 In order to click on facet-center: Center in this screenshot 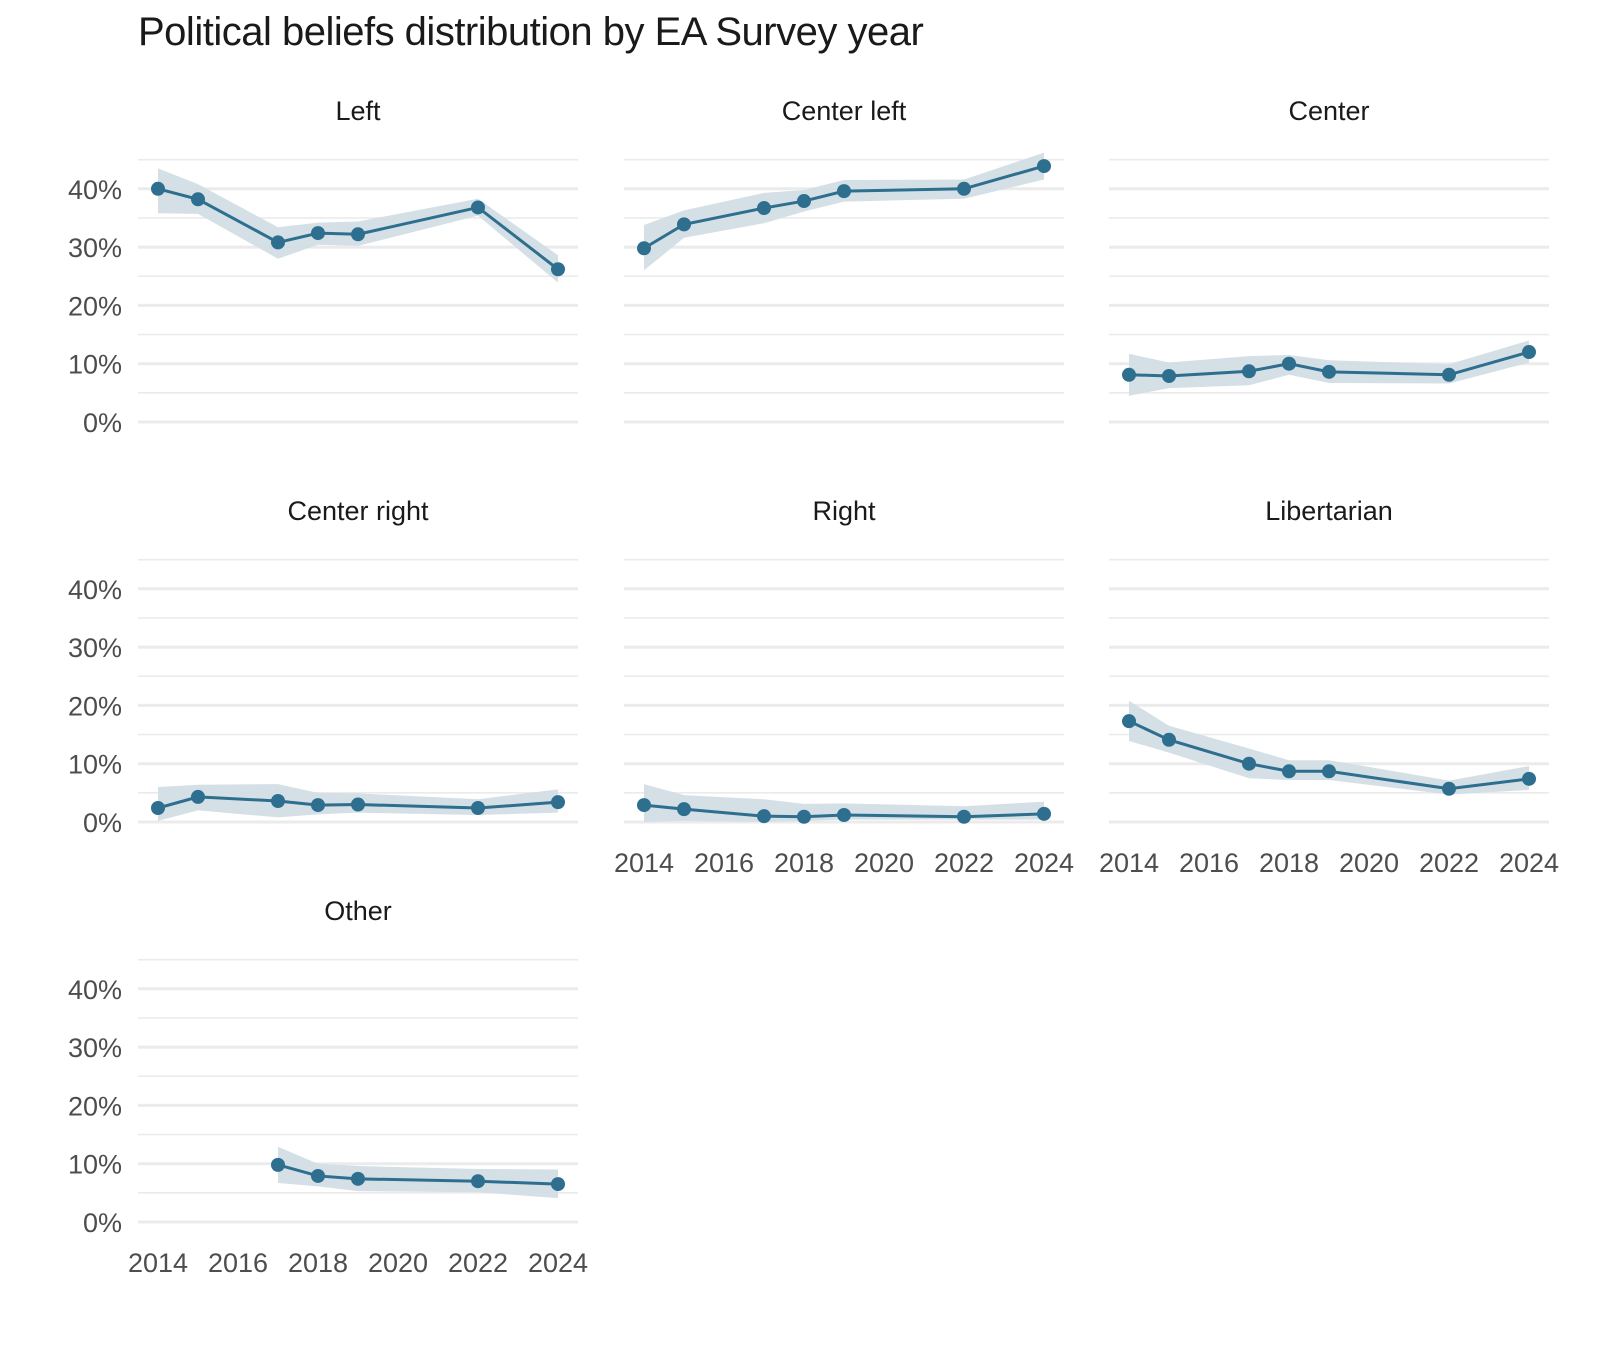, I will do `click(1329, 260)`.